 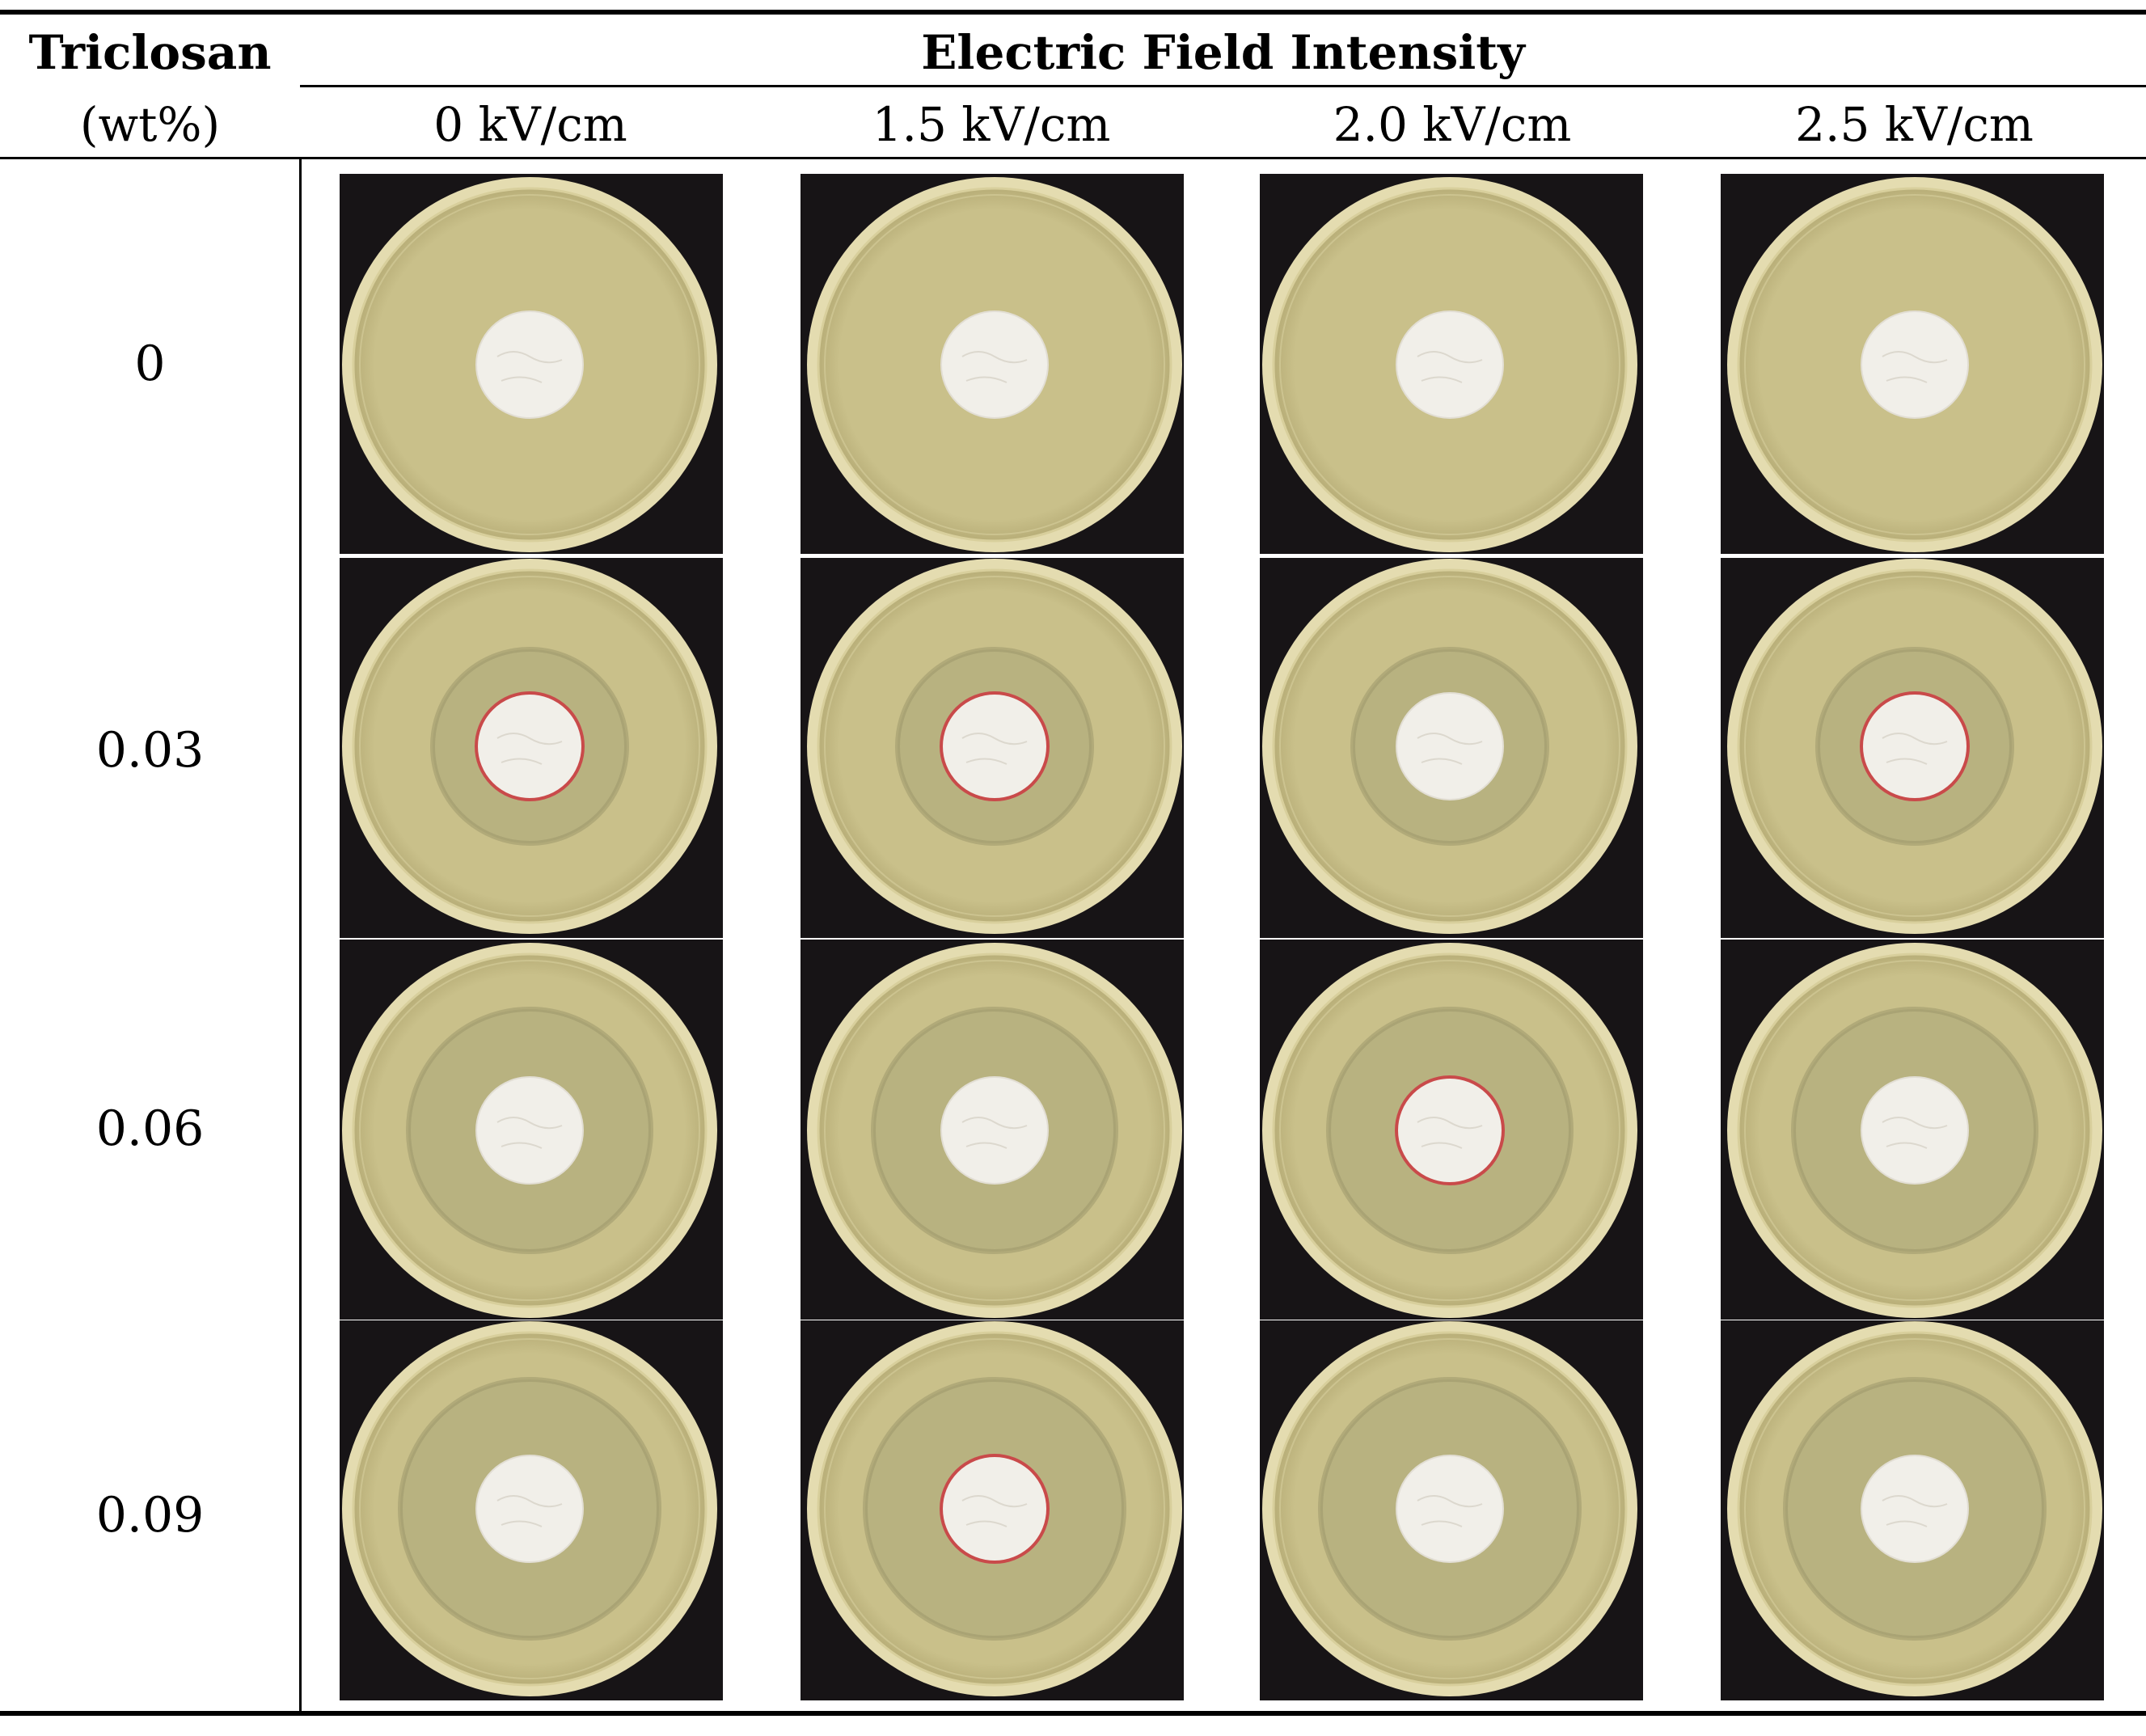 I want to click on row-label-1: 0.03, so click(x=150, y=750).